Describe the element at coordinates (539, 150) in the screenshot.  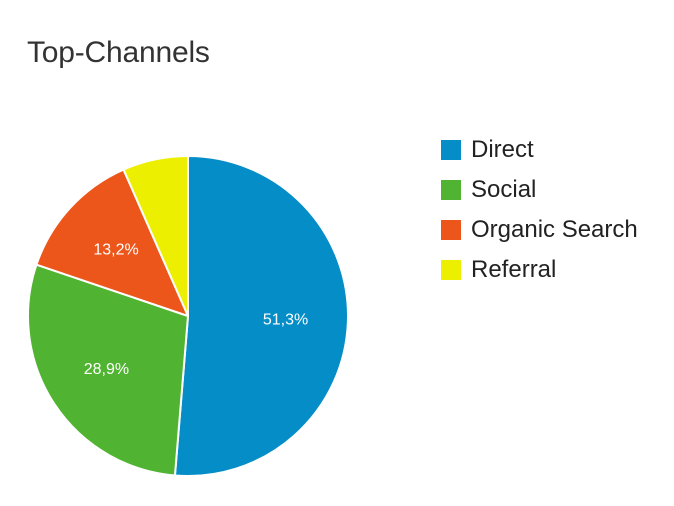
I see `legend-item-direct: Direct` at that location.